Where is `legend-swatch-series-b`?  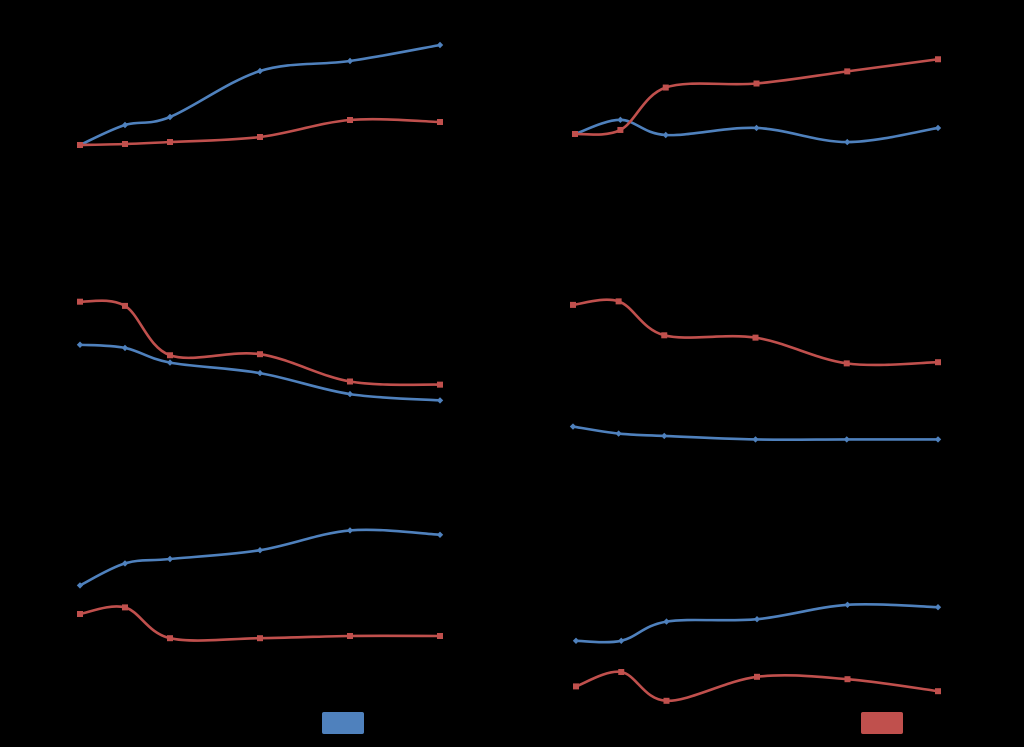
legend-swatch-series-b is located at coordinates (882, 723).